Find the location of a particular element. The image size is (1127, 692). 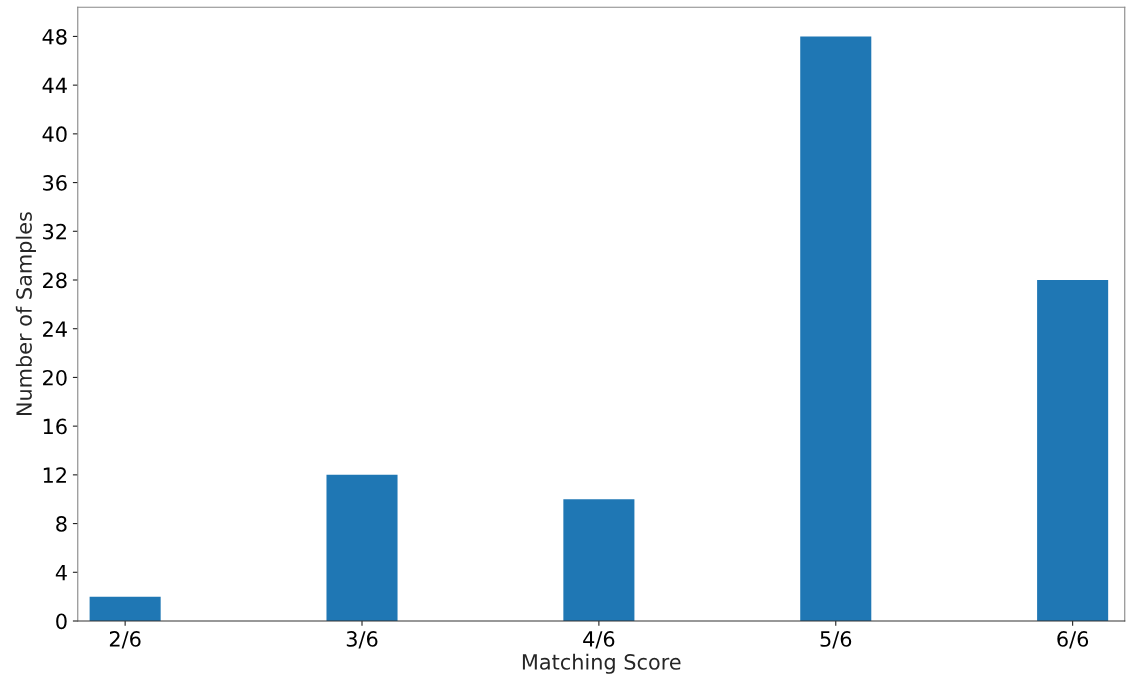

x-axis-title: Matching Score is located at coordinates (601, 663).